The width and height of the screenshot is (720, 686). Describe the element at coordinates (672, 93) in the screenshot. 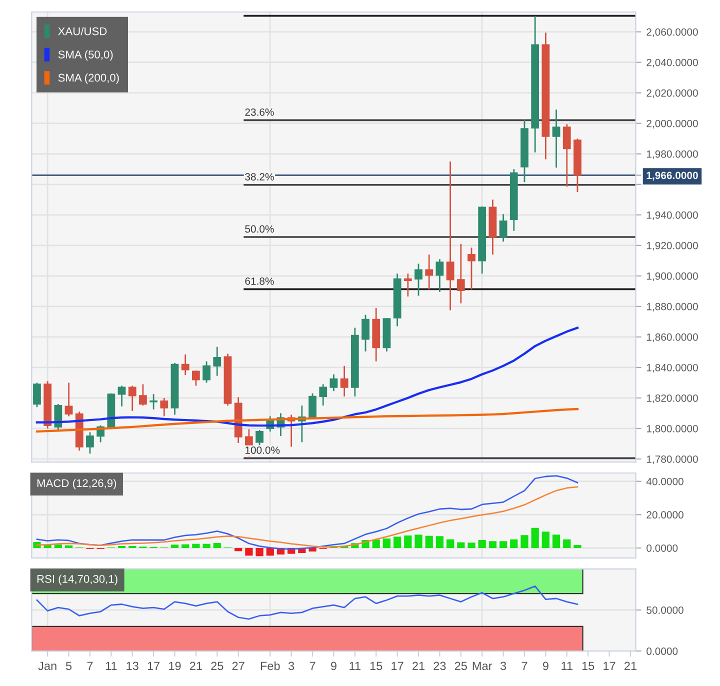

I see `y-tick-label: 2,020.0000` at that location.